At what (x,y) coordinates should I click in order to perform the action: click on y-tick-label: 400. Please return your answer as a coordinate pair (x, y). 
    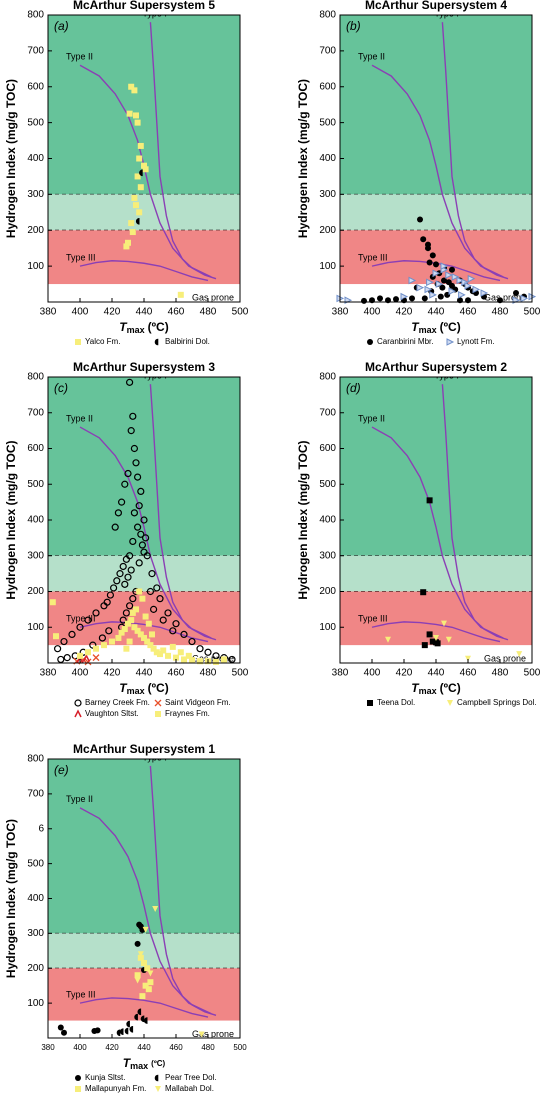
    Looking at the image, I should click on (327, 158).